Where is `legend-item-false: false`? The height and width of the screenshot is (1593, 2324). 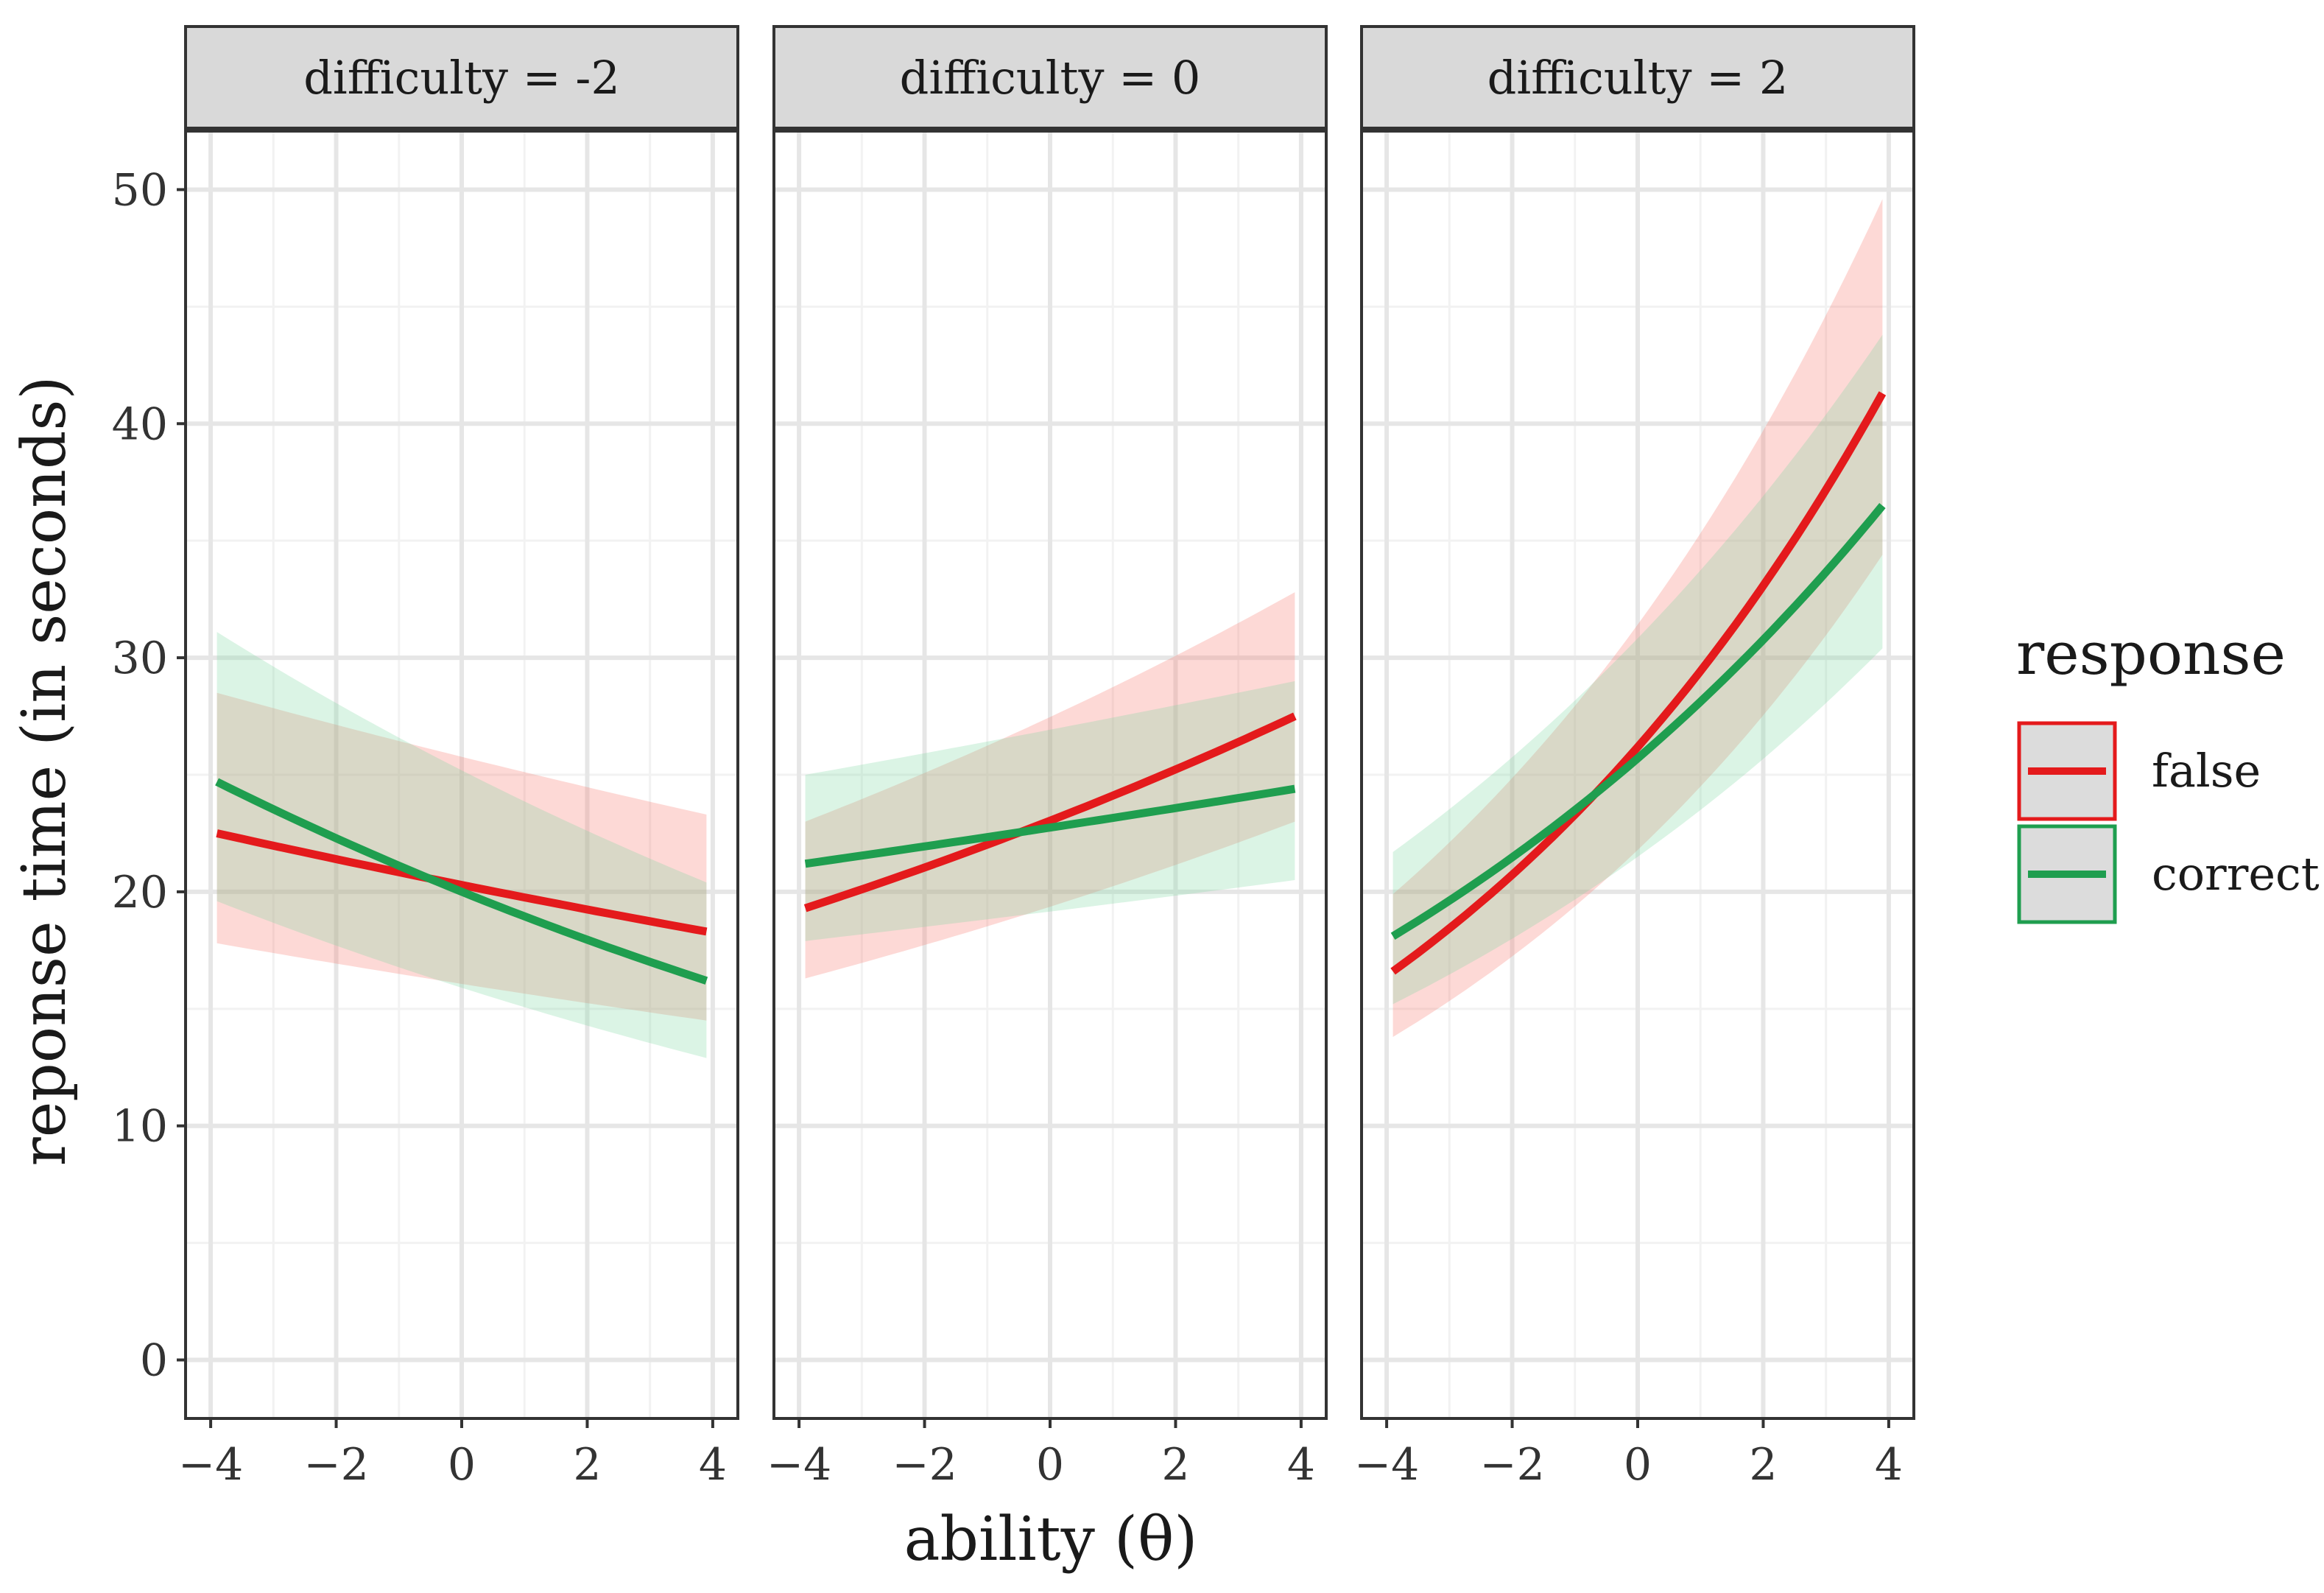 legend-item-false: false is located at coordinates (2139, 771).